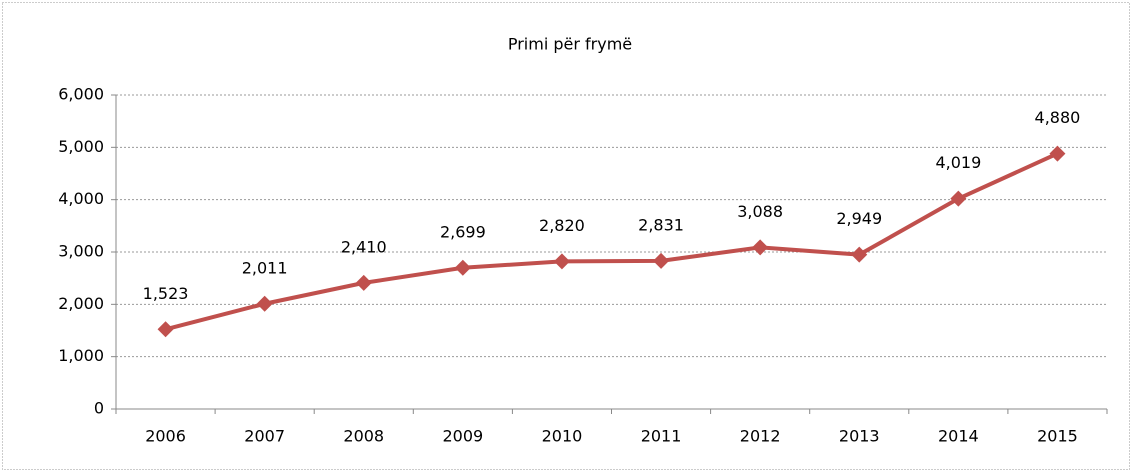 This screenshot has height=472, width=1132. I want to click on data-label: 3,088, so click(760, 211).